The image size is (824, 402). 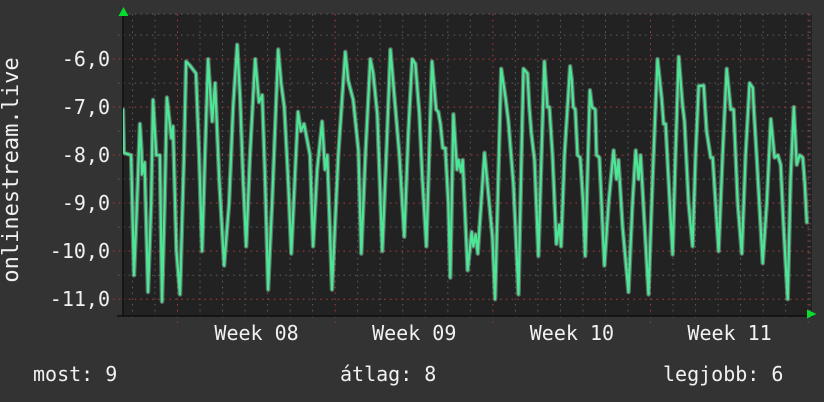 What do you see at coordinates (729, 333) in the screenshot?
I see `x-axis-label: Week 11` at bounding box center [729, 333].